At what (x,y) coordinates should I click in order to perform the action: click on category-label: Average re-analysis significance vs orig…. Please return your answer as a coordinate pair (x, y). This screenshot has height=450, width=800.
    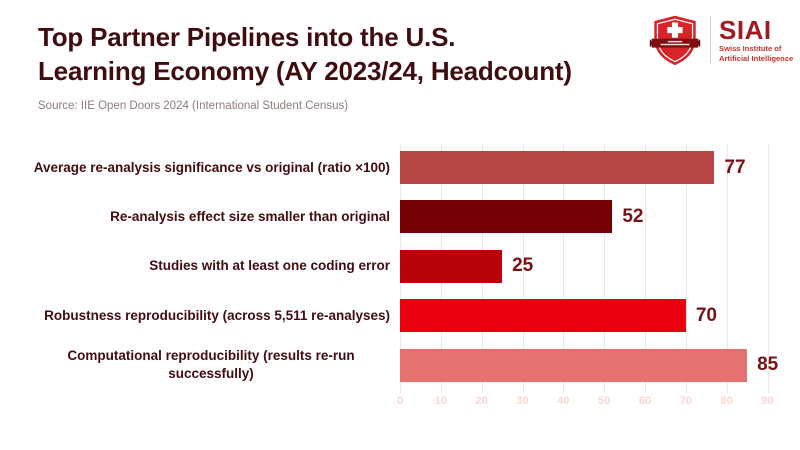
    Looking at the image, I should click on (211, 167).